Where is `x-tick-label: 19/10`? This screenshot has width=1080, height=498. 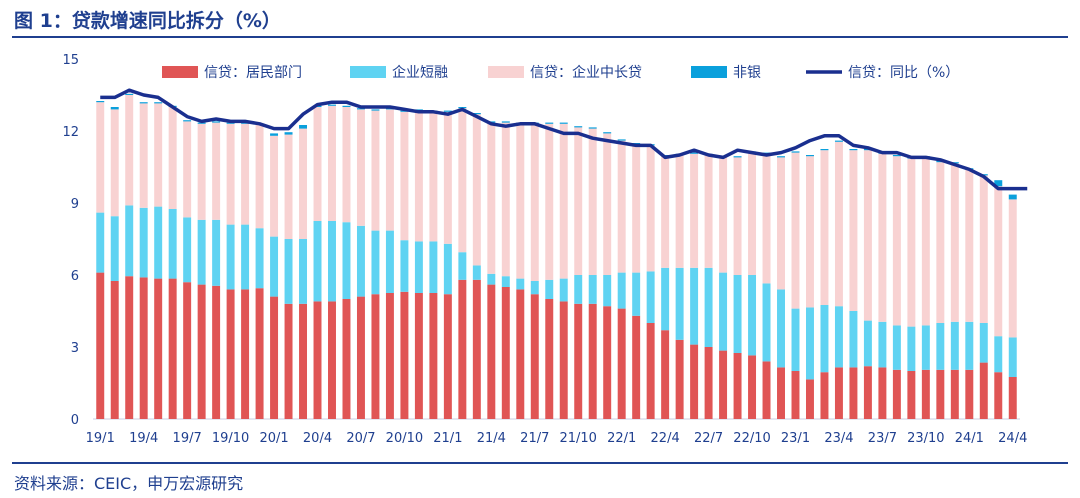 x-tick-label: 19/10 is located at coordinates (230, 438).